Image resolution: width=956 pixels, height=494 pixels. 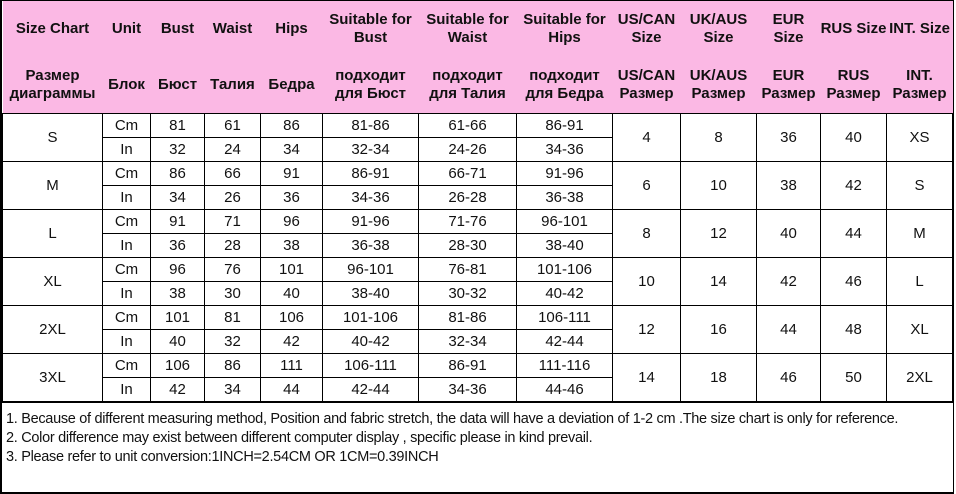 I want to click on column-header: INT. Размер, so click(x=919, y=85).